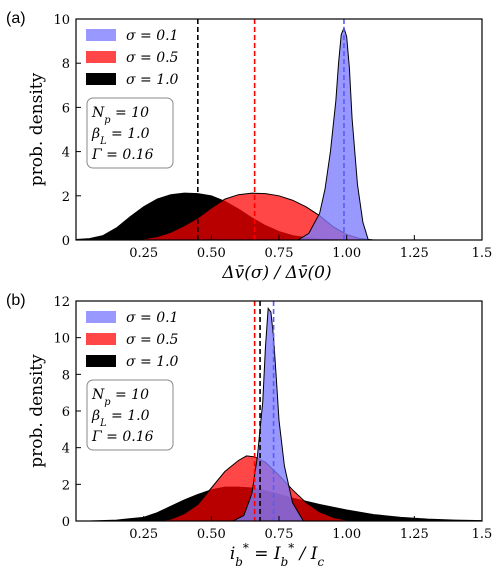 This screenshot has height=579, width=498. I want to click on x-axis-label: ib* = Ib* / Ic, so click(277, 555).